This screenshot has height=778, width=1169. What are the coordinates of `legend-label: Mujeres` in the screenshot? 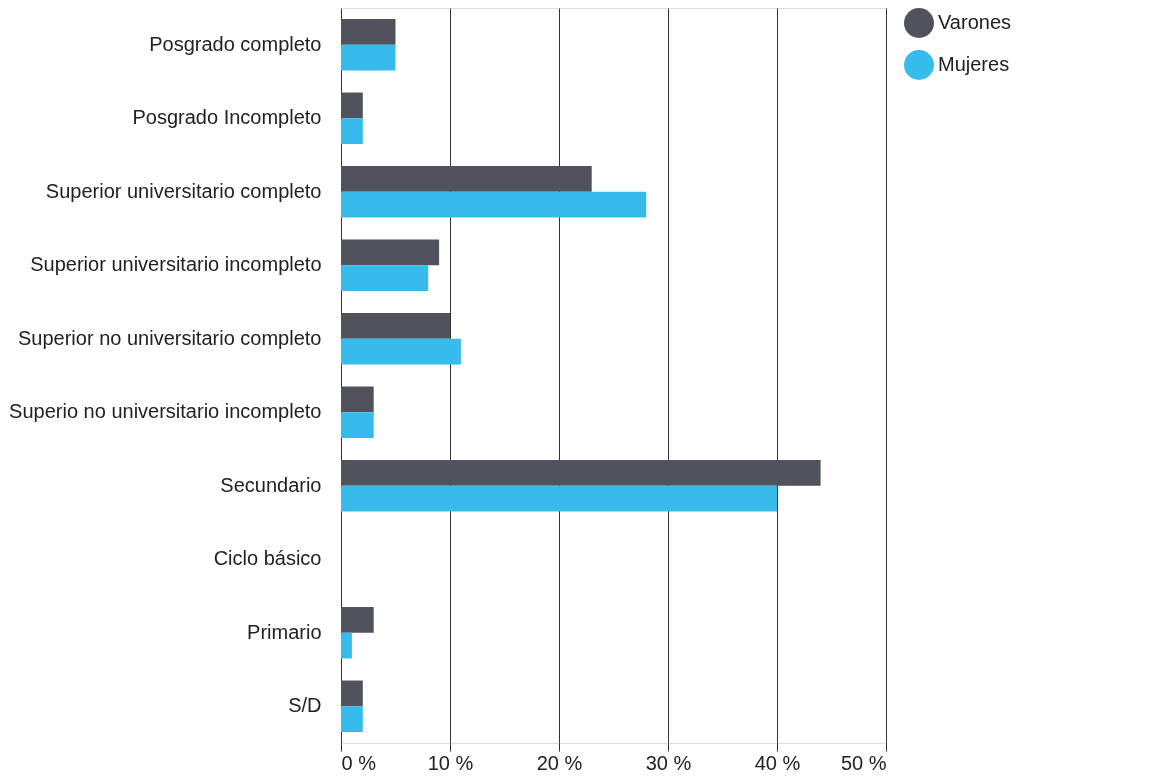 It's located at (974, 64).